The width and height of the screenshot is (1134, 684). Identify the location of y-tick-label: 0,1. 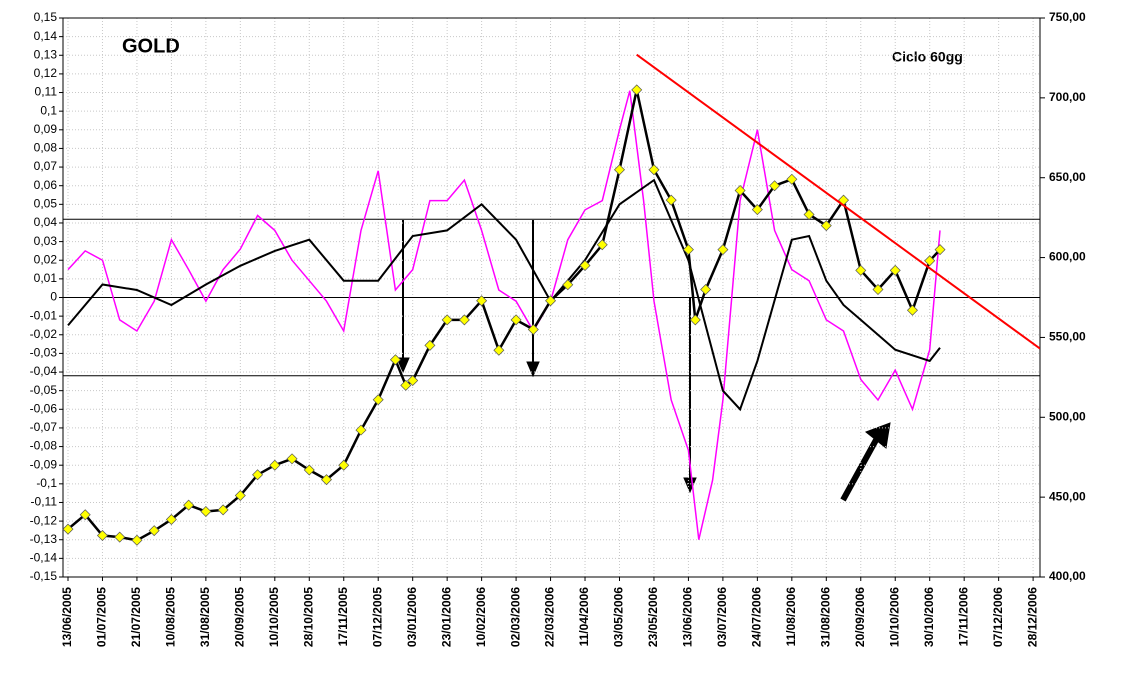
(48, 110).